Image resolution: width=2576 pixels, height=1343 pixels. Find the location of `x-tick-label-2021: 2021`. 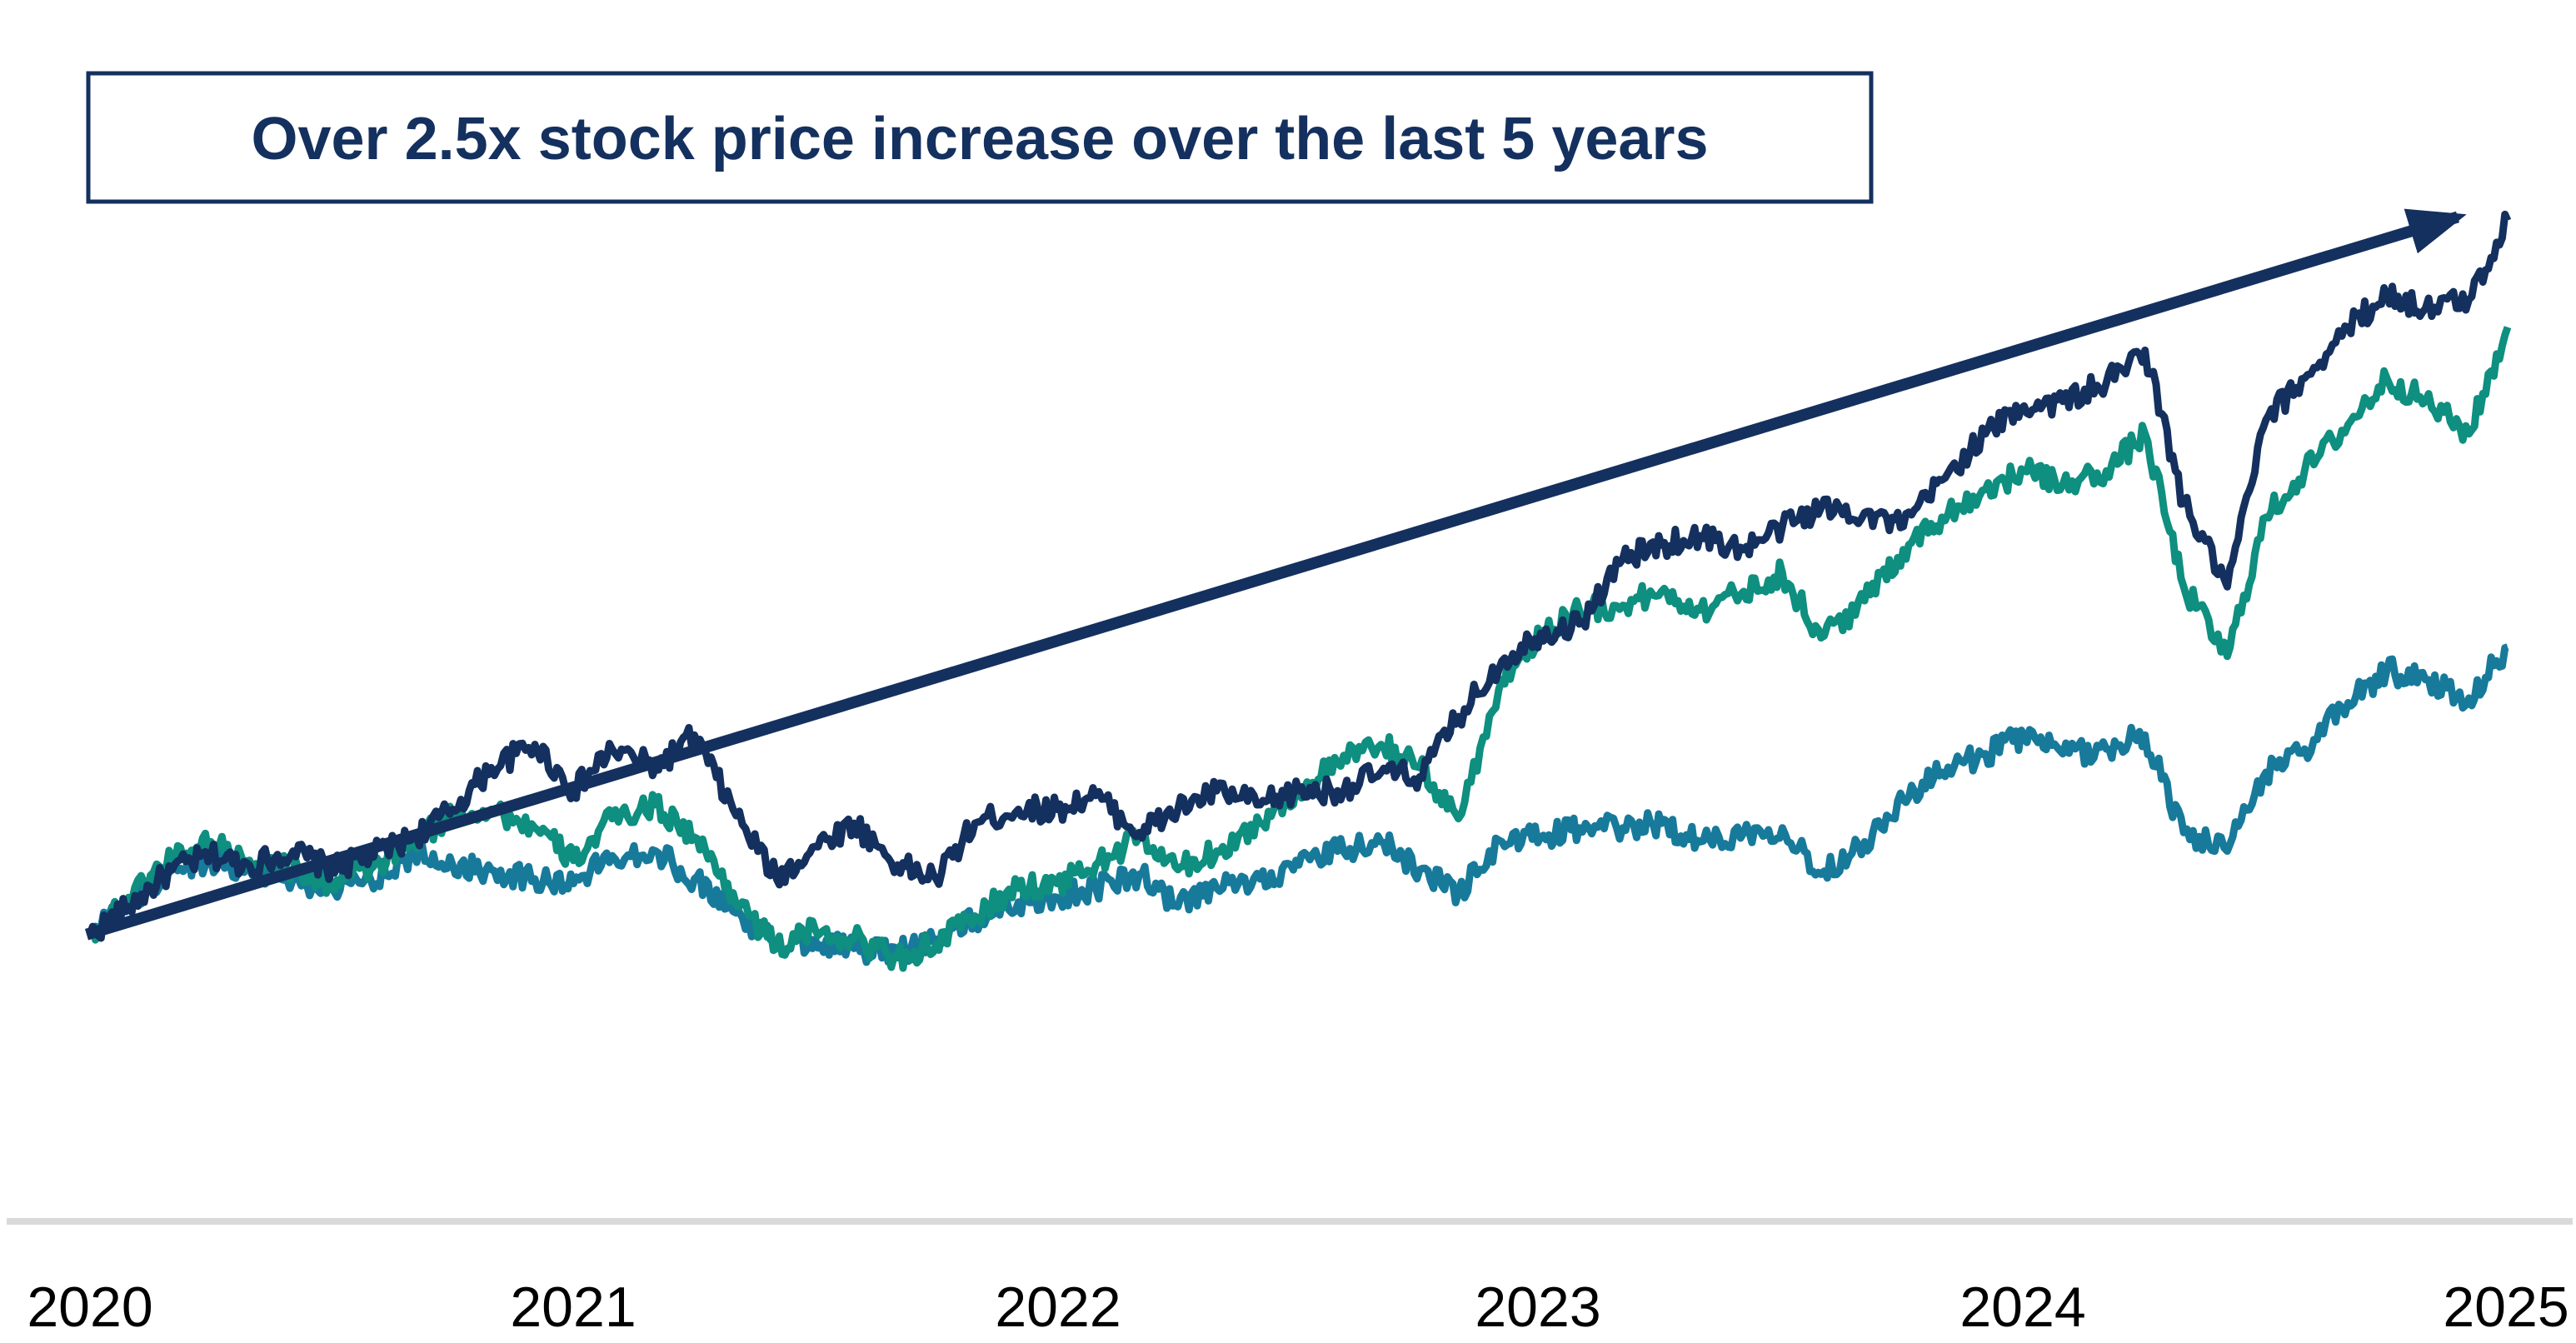

x-tick-label-2021: 2021 is located at coordinates (573, 1307).